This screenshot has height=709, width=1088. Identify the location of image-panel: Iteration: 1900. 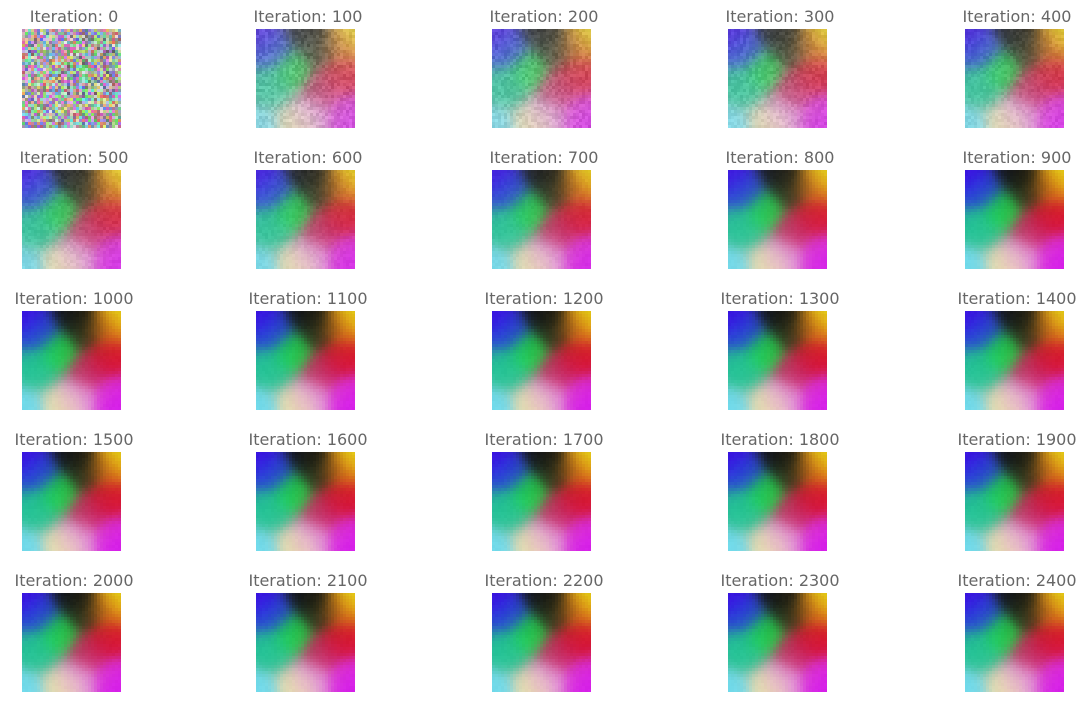
(1012, 495).